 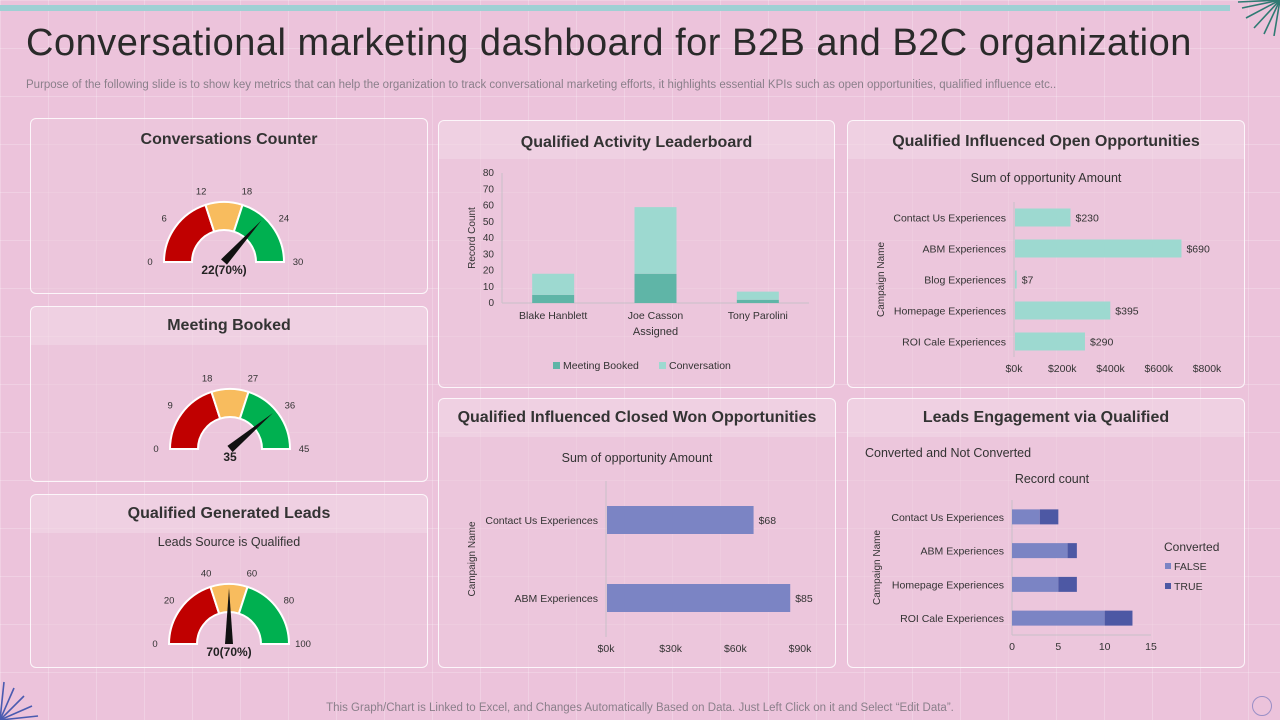 I want to click on panel-title: Qualified Activity Leaderboard, so click(x=636, y=142).